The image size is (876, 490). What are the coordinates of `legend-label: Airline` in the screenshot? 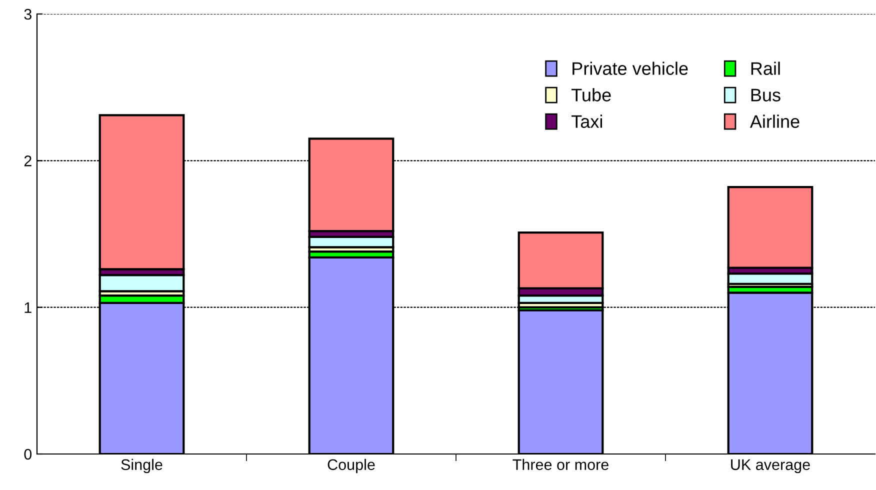 It's located at (775, 121).